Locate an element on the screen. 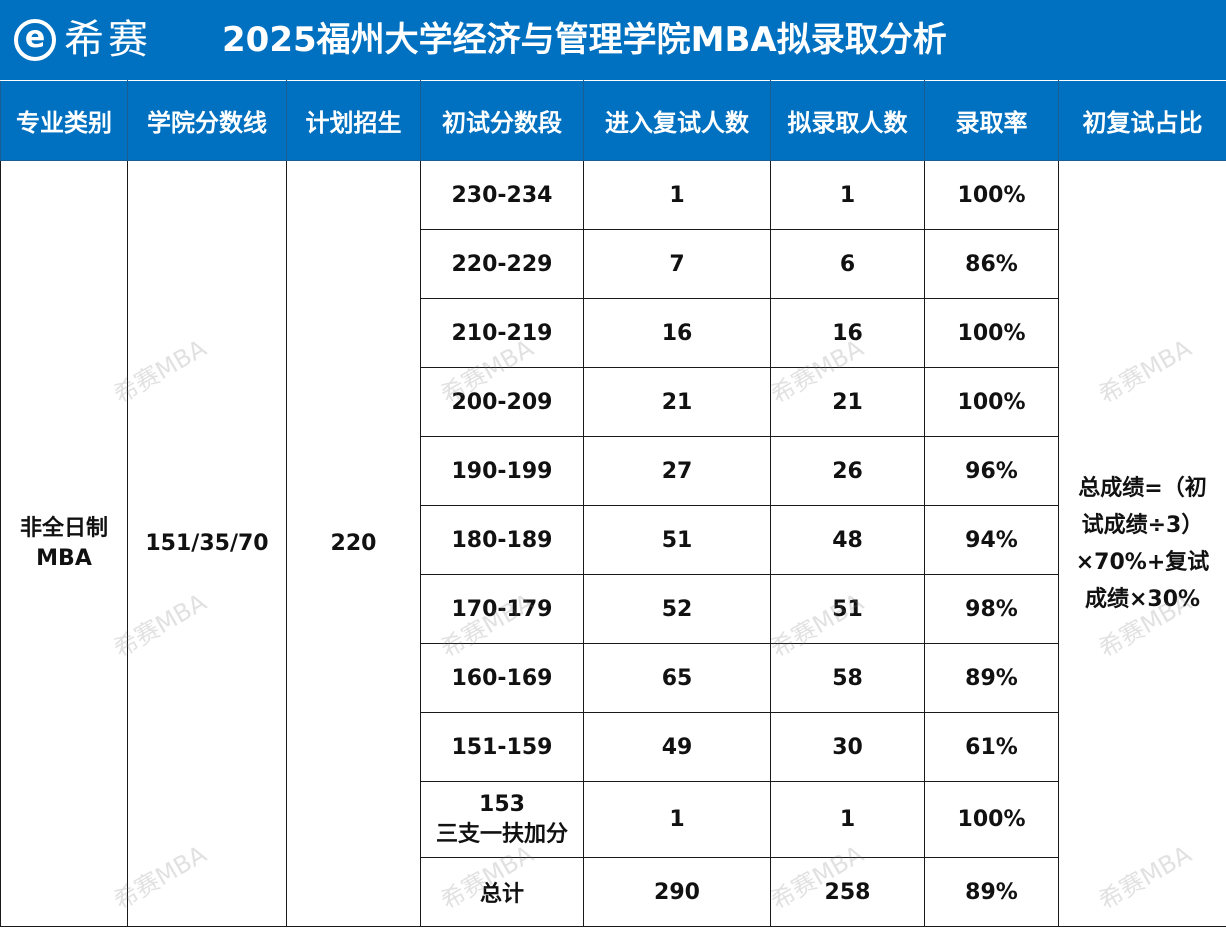 The height and width of the screenshot is (928, 1226). col-header-admit-rate: 录取率 is located at coordinates (991, 120).